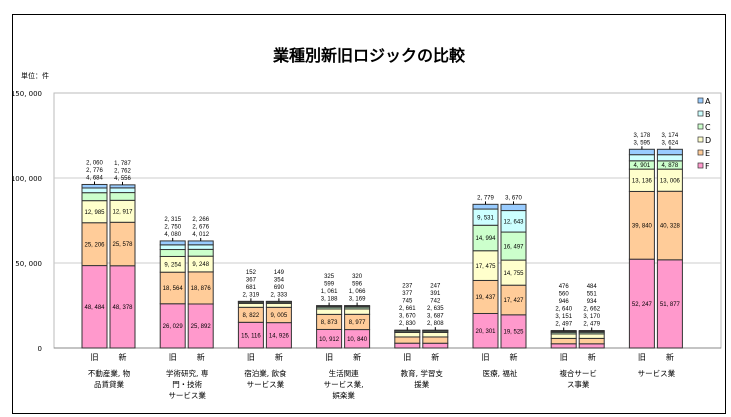 The image size is (731, 417). Describe the element at coordinates (109, 384) in the screenshot. I see `category-label: 品賃貸業` at that location.